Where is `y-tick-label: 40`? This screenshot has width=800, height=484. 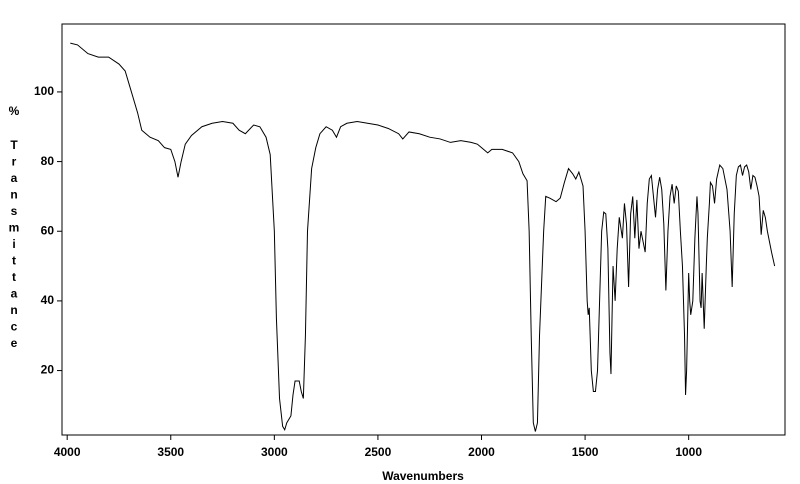
y-tick-label: 40 is located at coordinates (48, 300).